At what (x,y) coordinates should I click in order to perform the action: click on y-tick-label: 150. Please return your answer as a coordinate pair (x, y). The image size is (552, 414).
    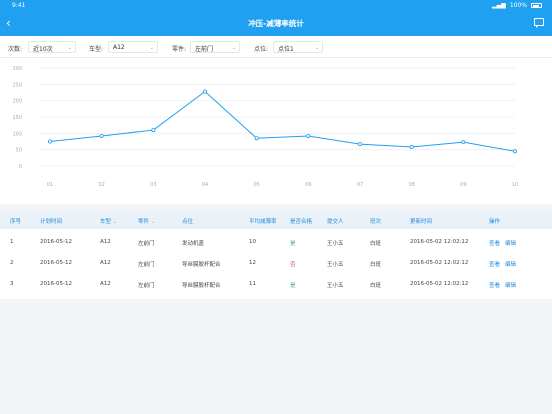
    Looking at the image, I should click on (17, 118).